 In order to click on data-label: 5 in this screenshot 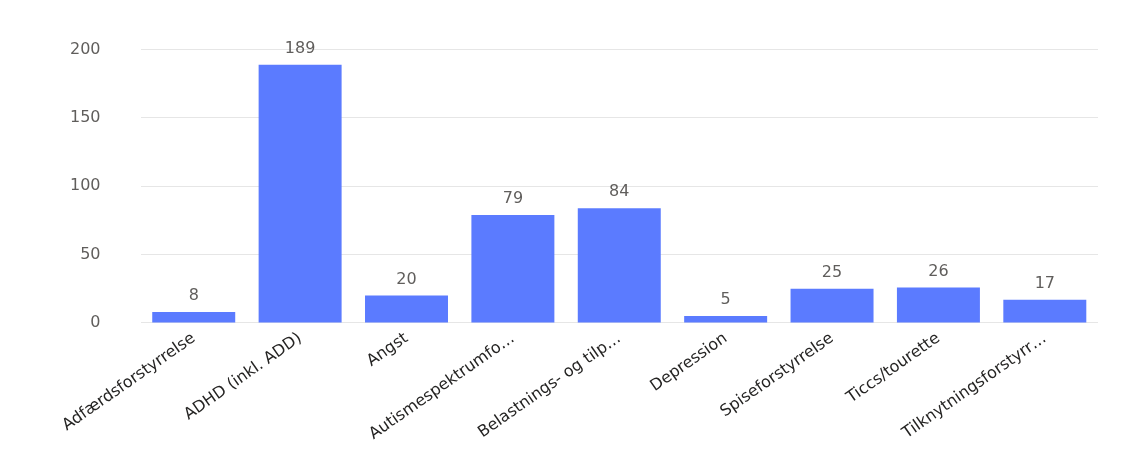, I will do `click(725, 299)`.